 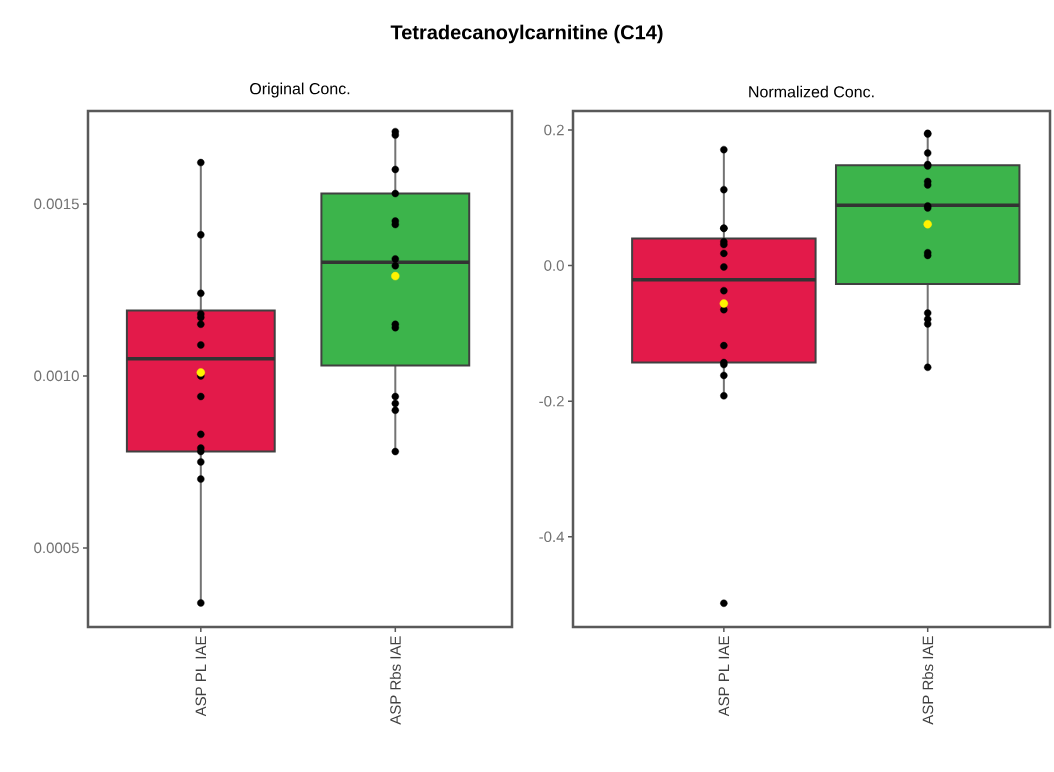 I want to click on y-tick-label: 0.0010, so click(x=56, y=376).